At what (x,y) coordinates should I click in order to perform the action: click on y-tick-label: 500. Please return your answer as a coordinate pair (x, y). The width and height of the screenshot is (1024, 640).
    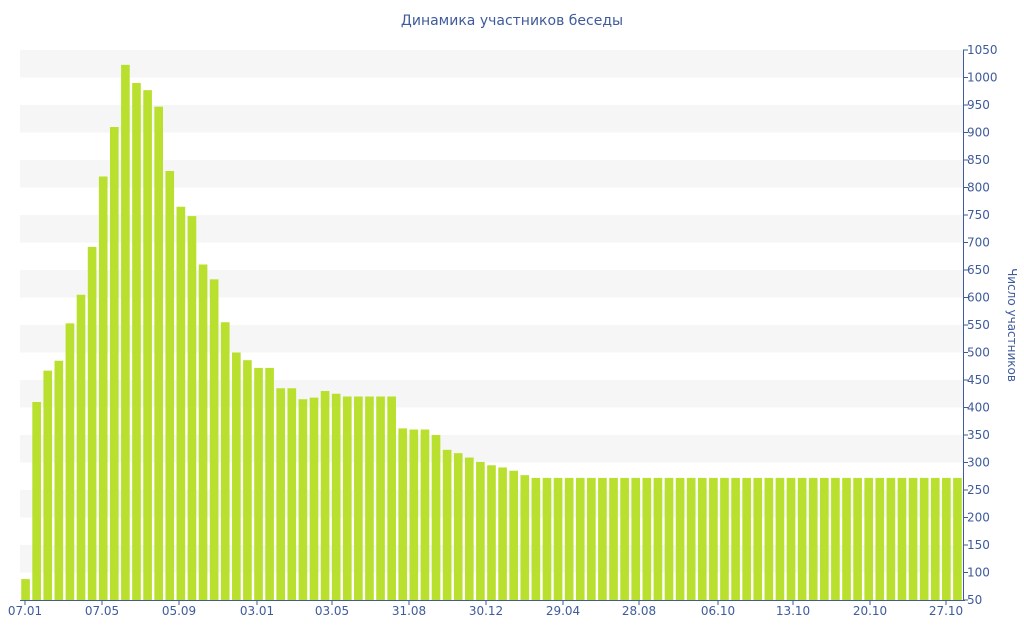
    Looking at the image, I should click on (978, 353).